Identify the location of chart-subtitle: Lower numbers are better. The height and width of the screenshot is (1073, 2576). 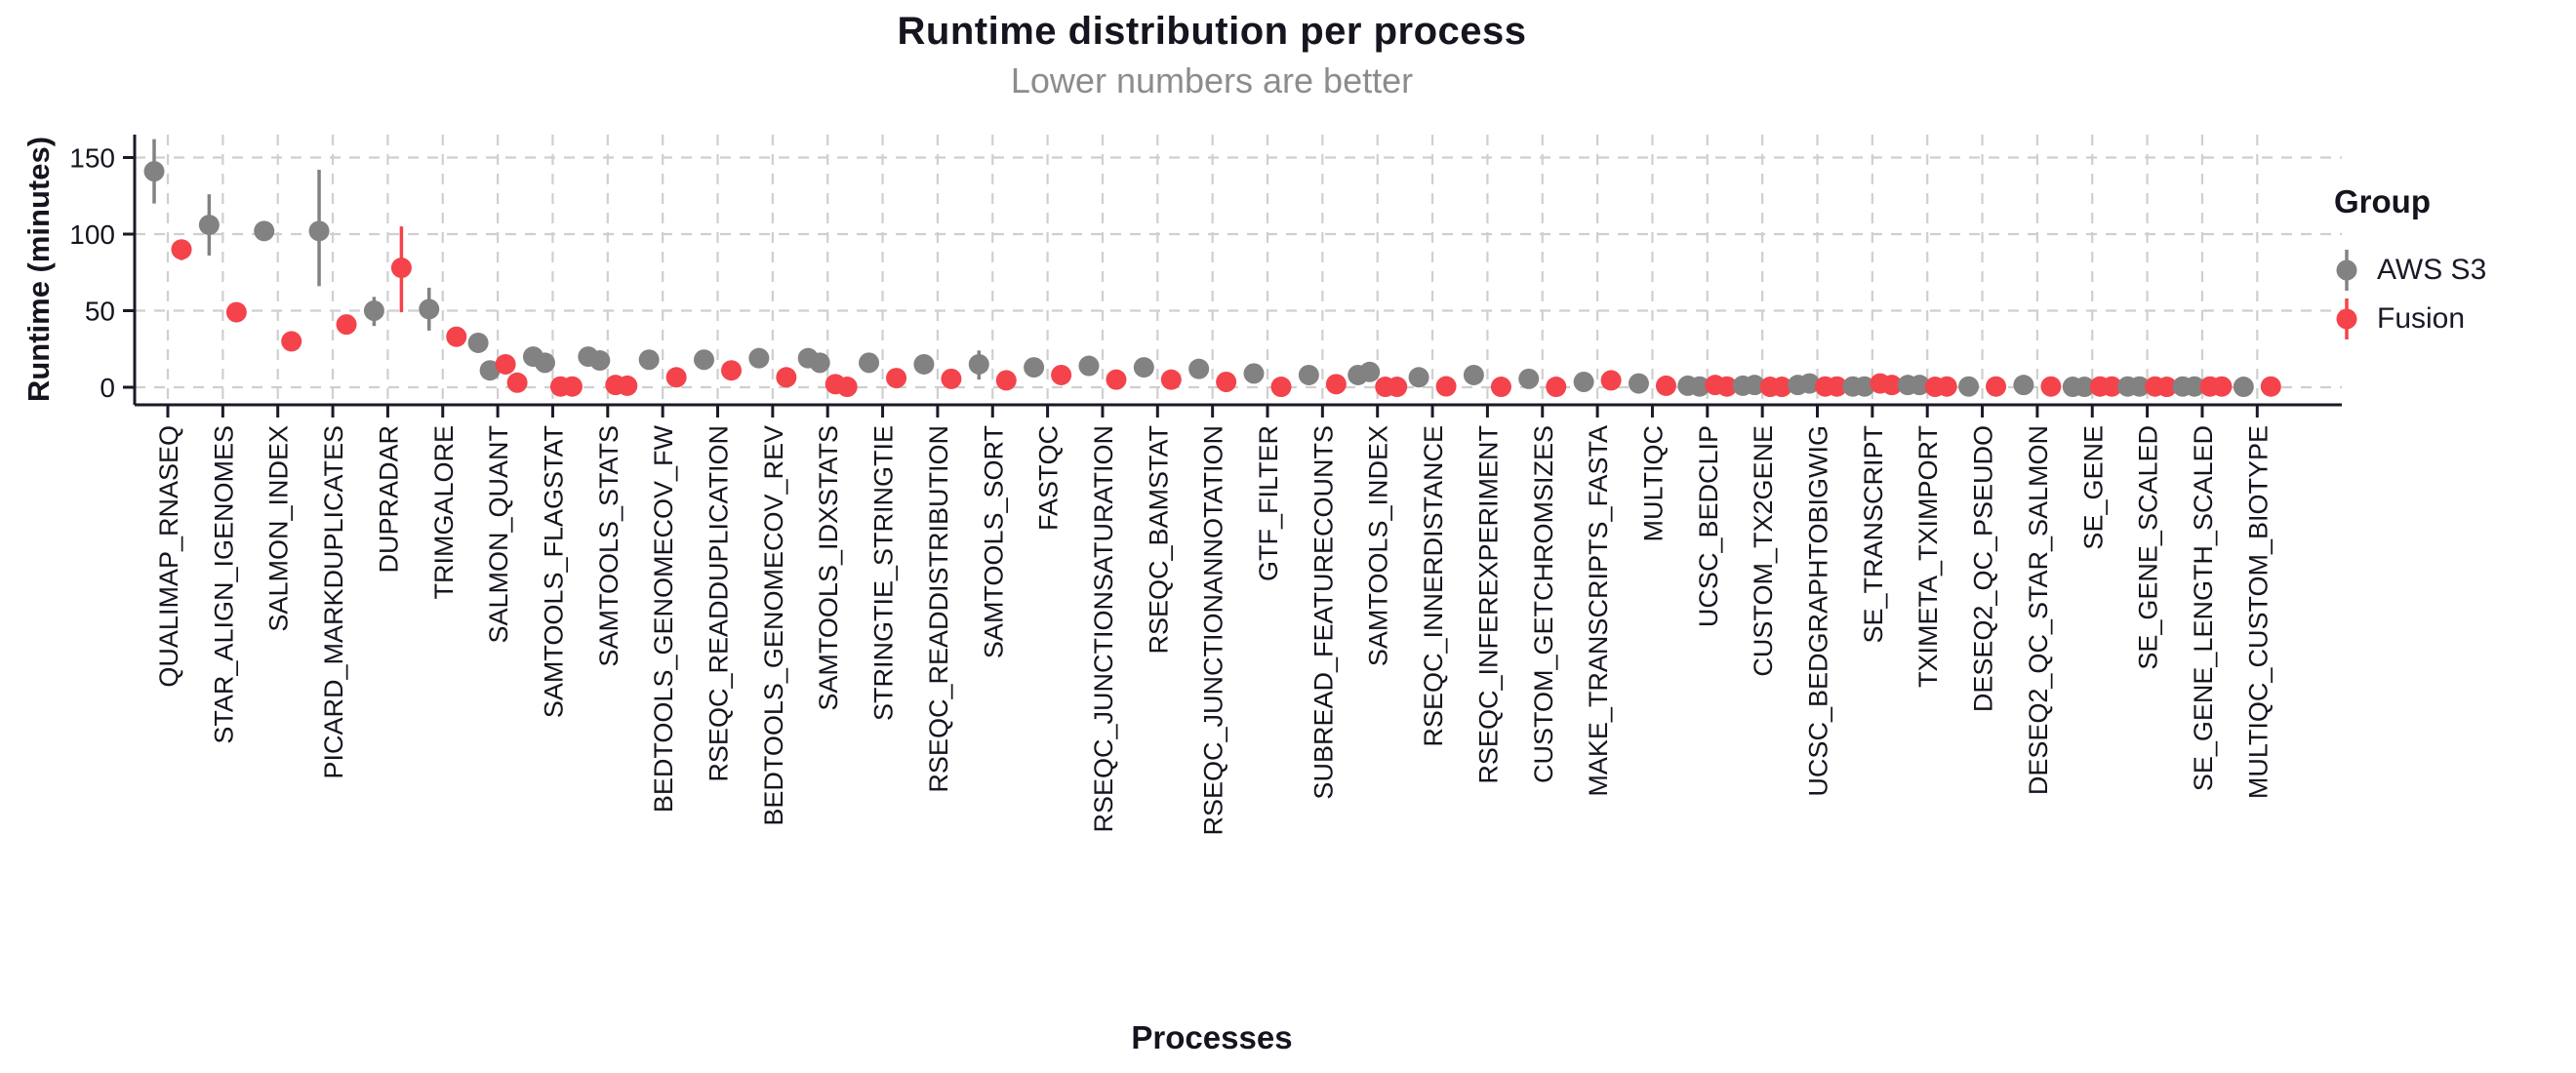
(1212, 80).